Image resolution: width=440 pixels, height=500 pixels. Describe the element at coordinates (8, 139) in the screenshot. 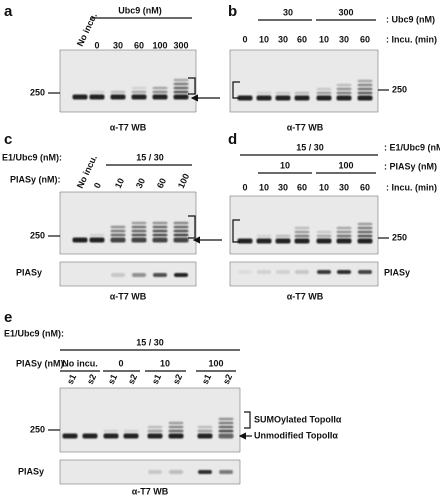

I see `panel-label: c` at that location.